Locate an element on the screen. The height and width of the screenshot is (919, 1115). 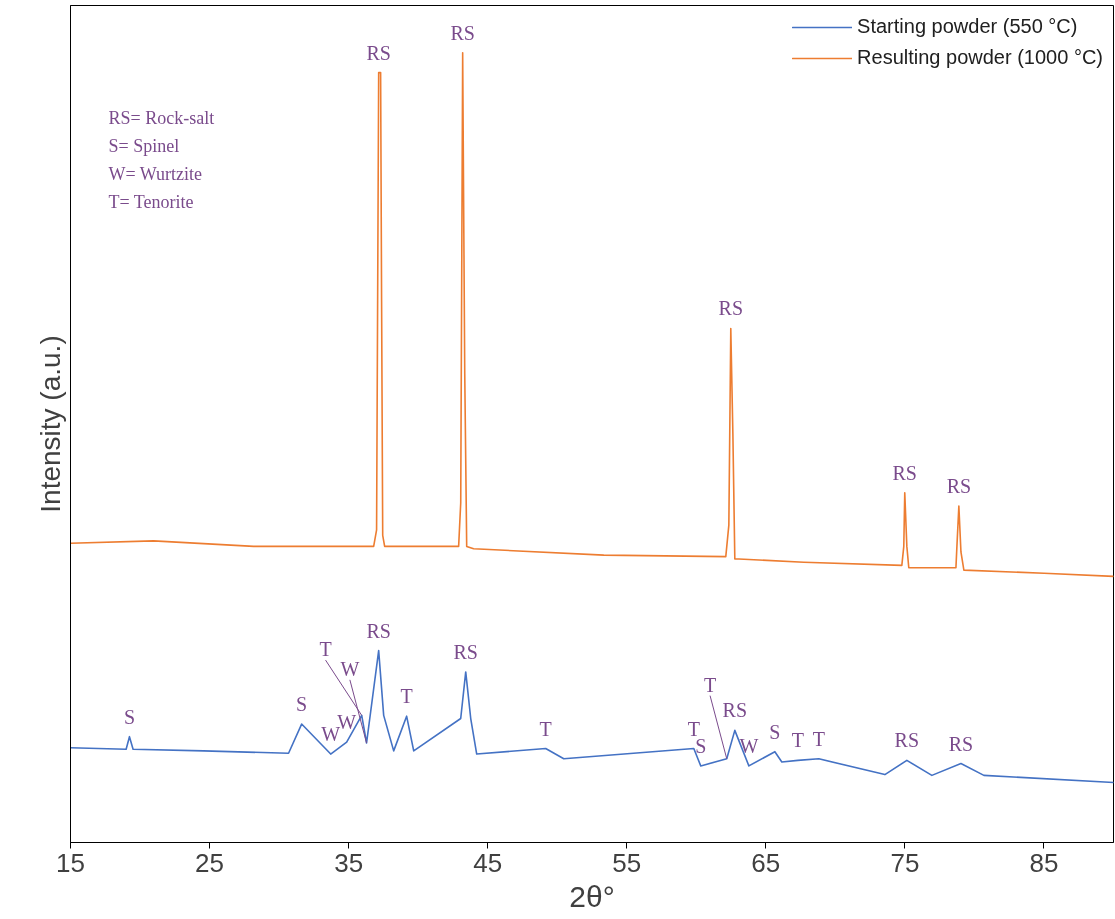
x-tick-label: 65 is located at coordinates (766, 862).